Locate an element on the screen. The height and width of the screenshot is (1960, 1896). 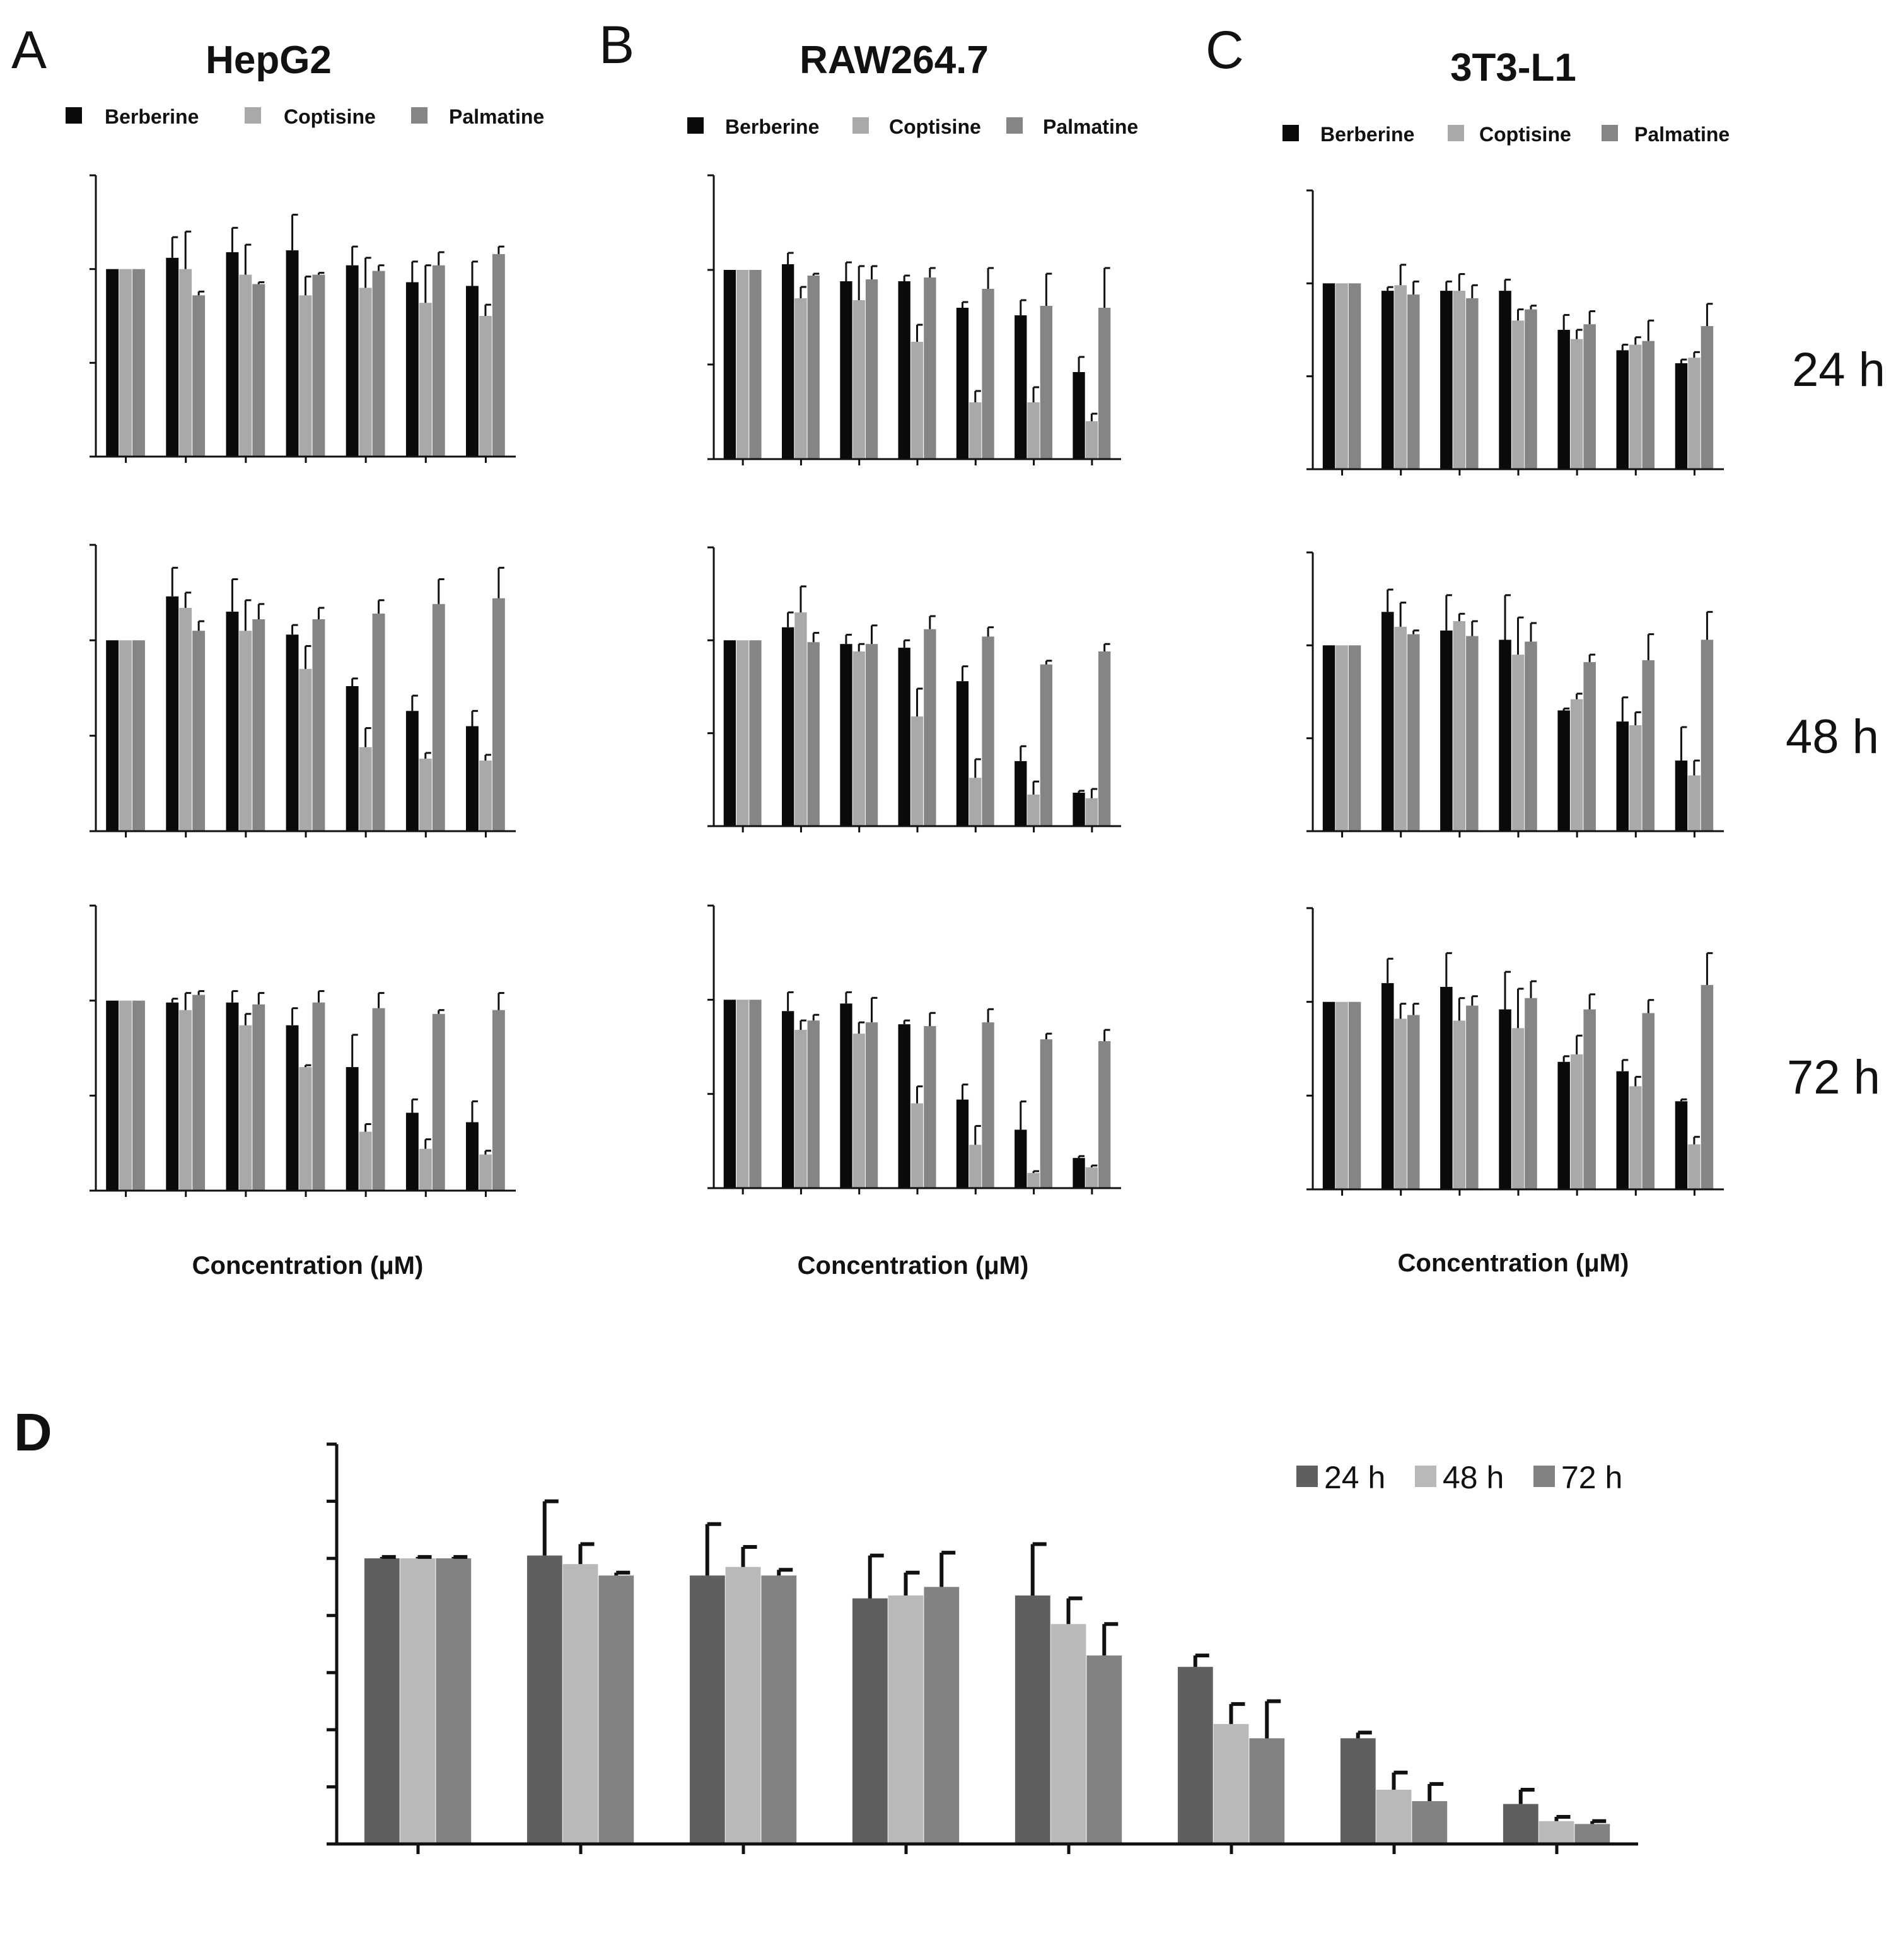
chart-c-48-h is located at coordinates (1515, 694).